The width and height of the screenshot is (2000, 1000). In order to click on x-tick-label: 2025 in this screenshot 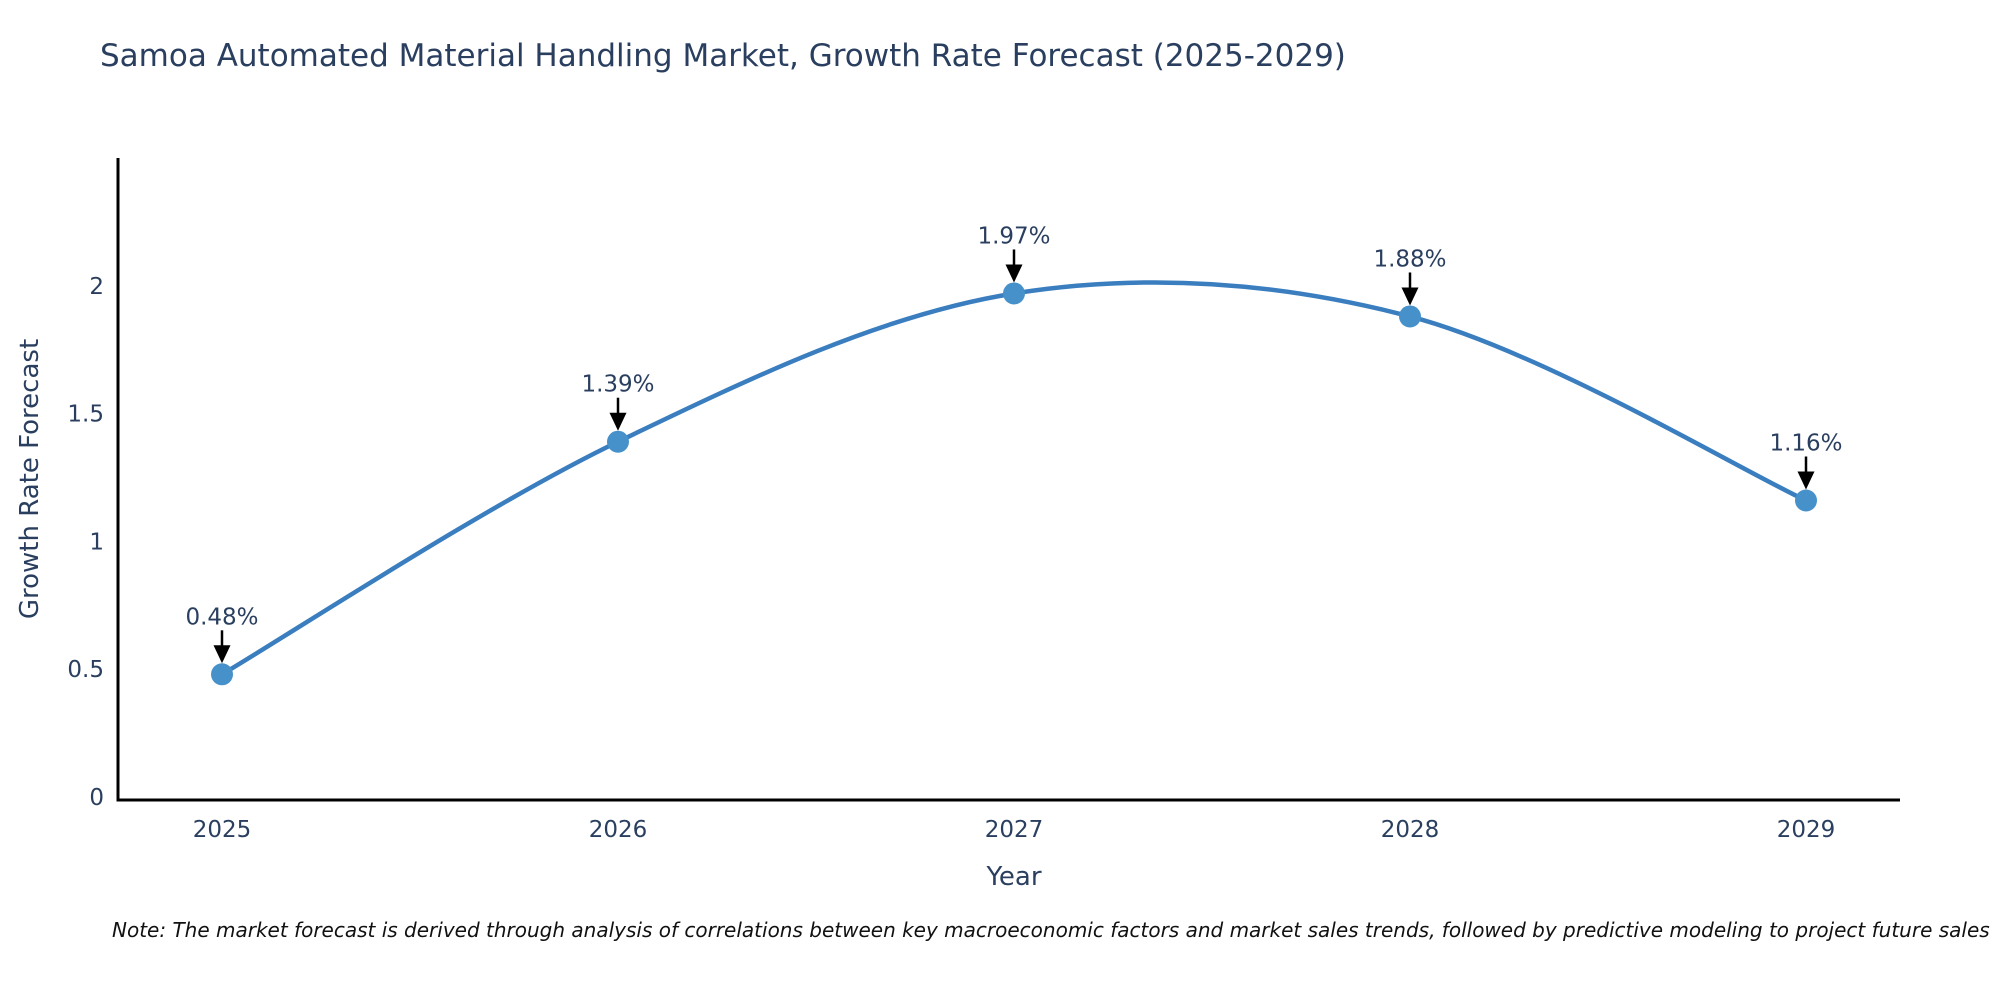, I will do `click(222, 830)`.